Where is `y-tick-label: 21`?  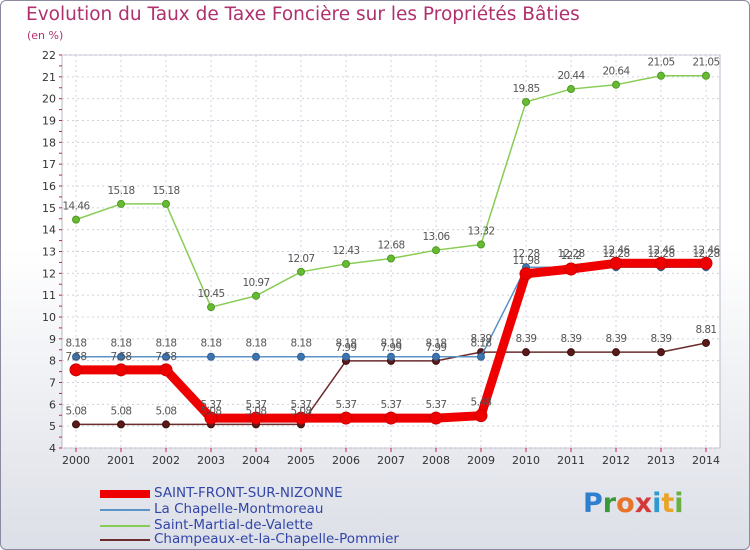 y-tick-label: 21 is located at coordinates (49, 77).